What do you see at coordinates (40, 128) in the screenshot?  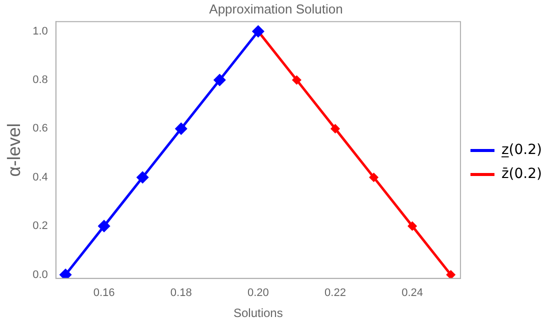 I see `y-tick-label: 0.6` at bounding box center [40, 128].